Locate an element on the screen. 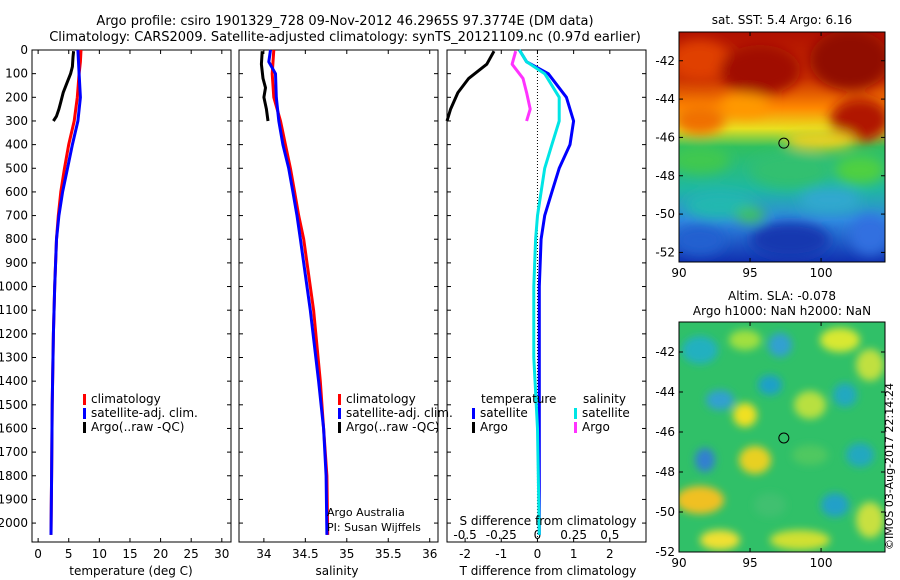 Image resolution: width=900 pixels, height=580 pixels. sst-map-lon-tick-label: 90 is located at coordinates (678, 273).